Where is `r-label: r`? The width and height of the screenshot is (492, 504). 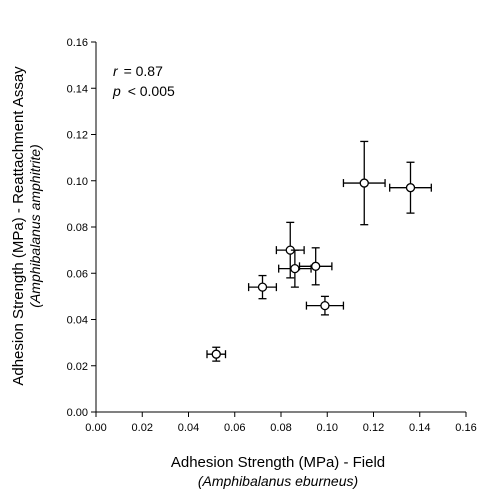 r-label: r is located at coordinates (116, 71).